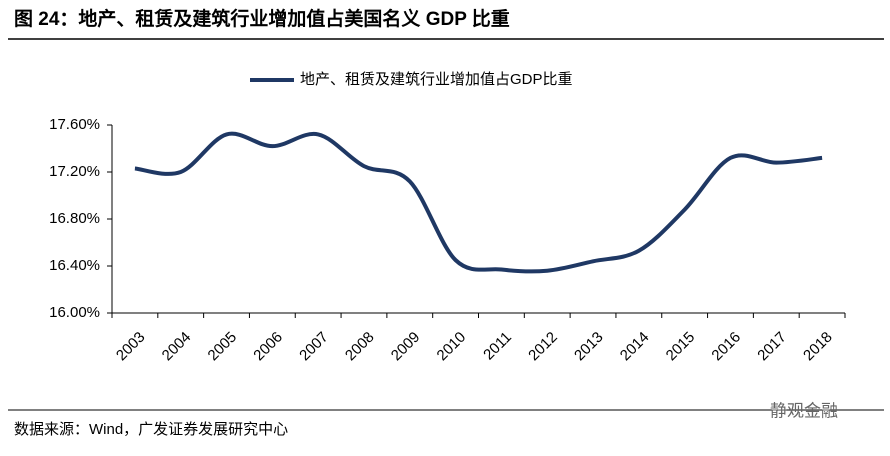 Image resolution: width=890 pixels, height=456 pixels. What do you see at coordinates (74, 218) in the screenshot?
I see `y-tick-label: 16.80%` at bounding box center [74, 218].